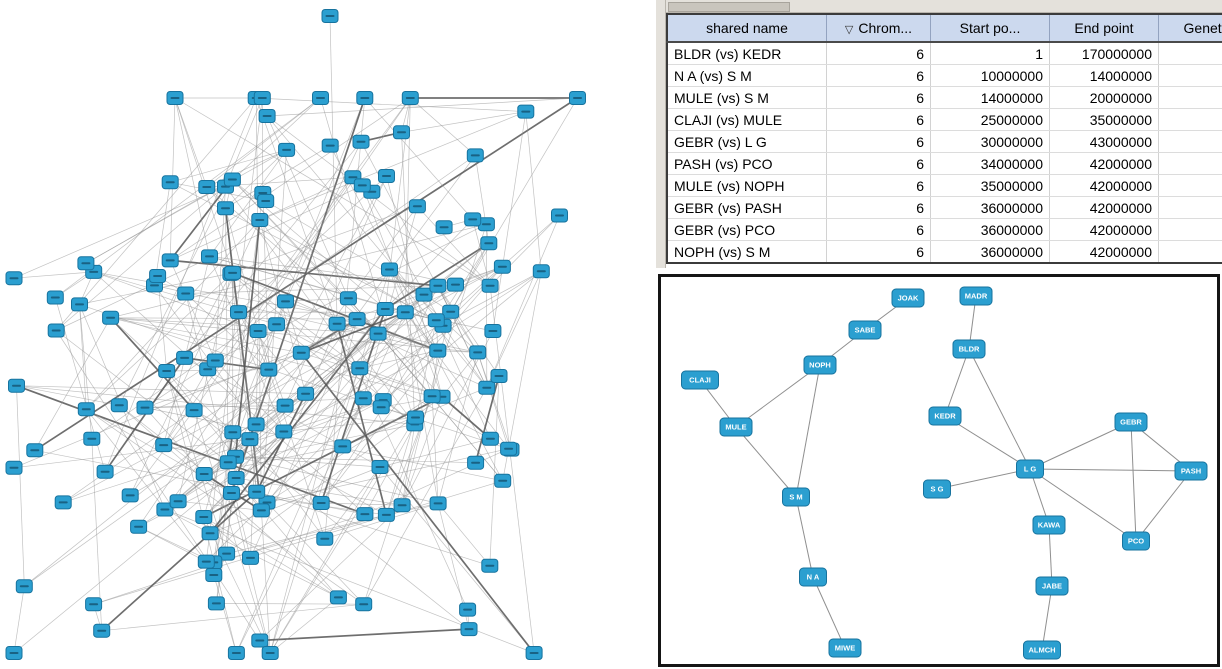  Describe the element at coordinates (990, 163) in the screenshot. I see `table-cell: 34000000` at that location.